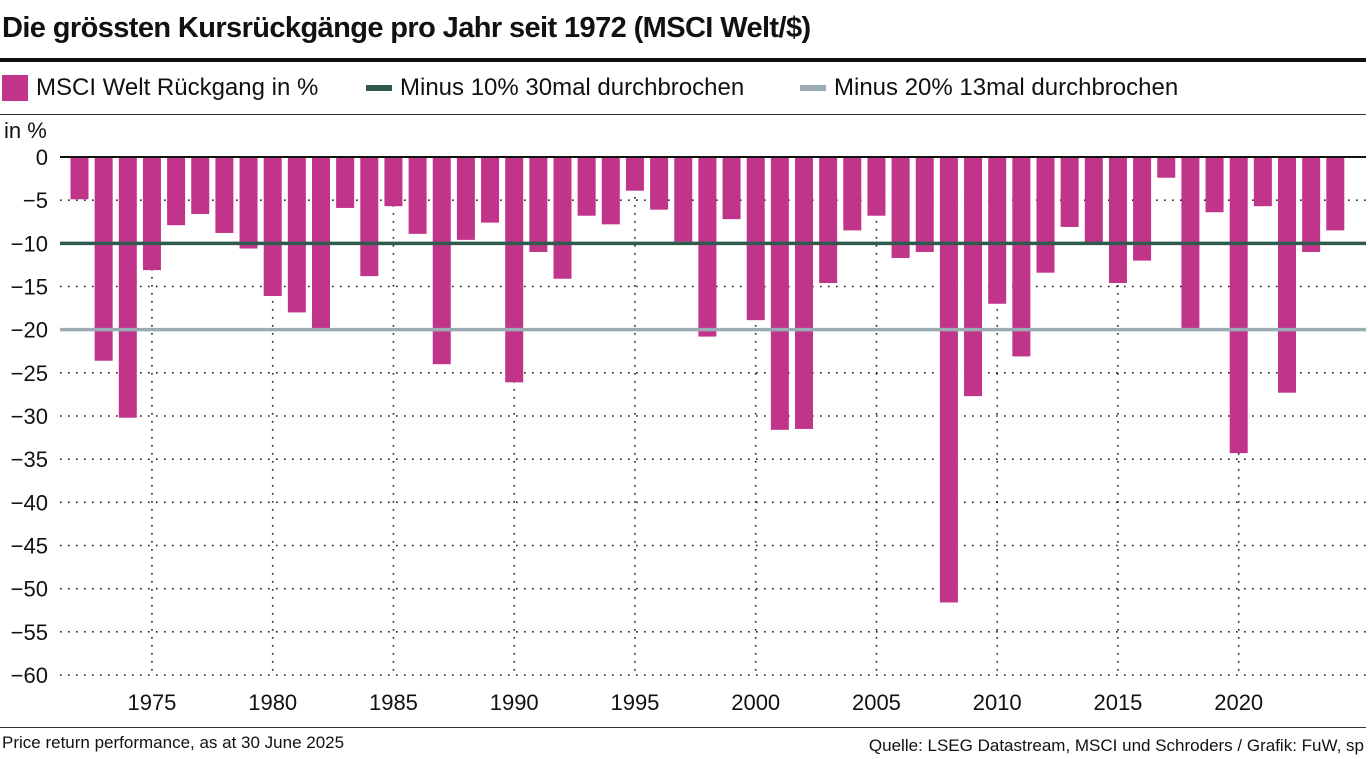 The image size is (1368, 759). I want to click on y-tick-label: −30, so click(29, 416).